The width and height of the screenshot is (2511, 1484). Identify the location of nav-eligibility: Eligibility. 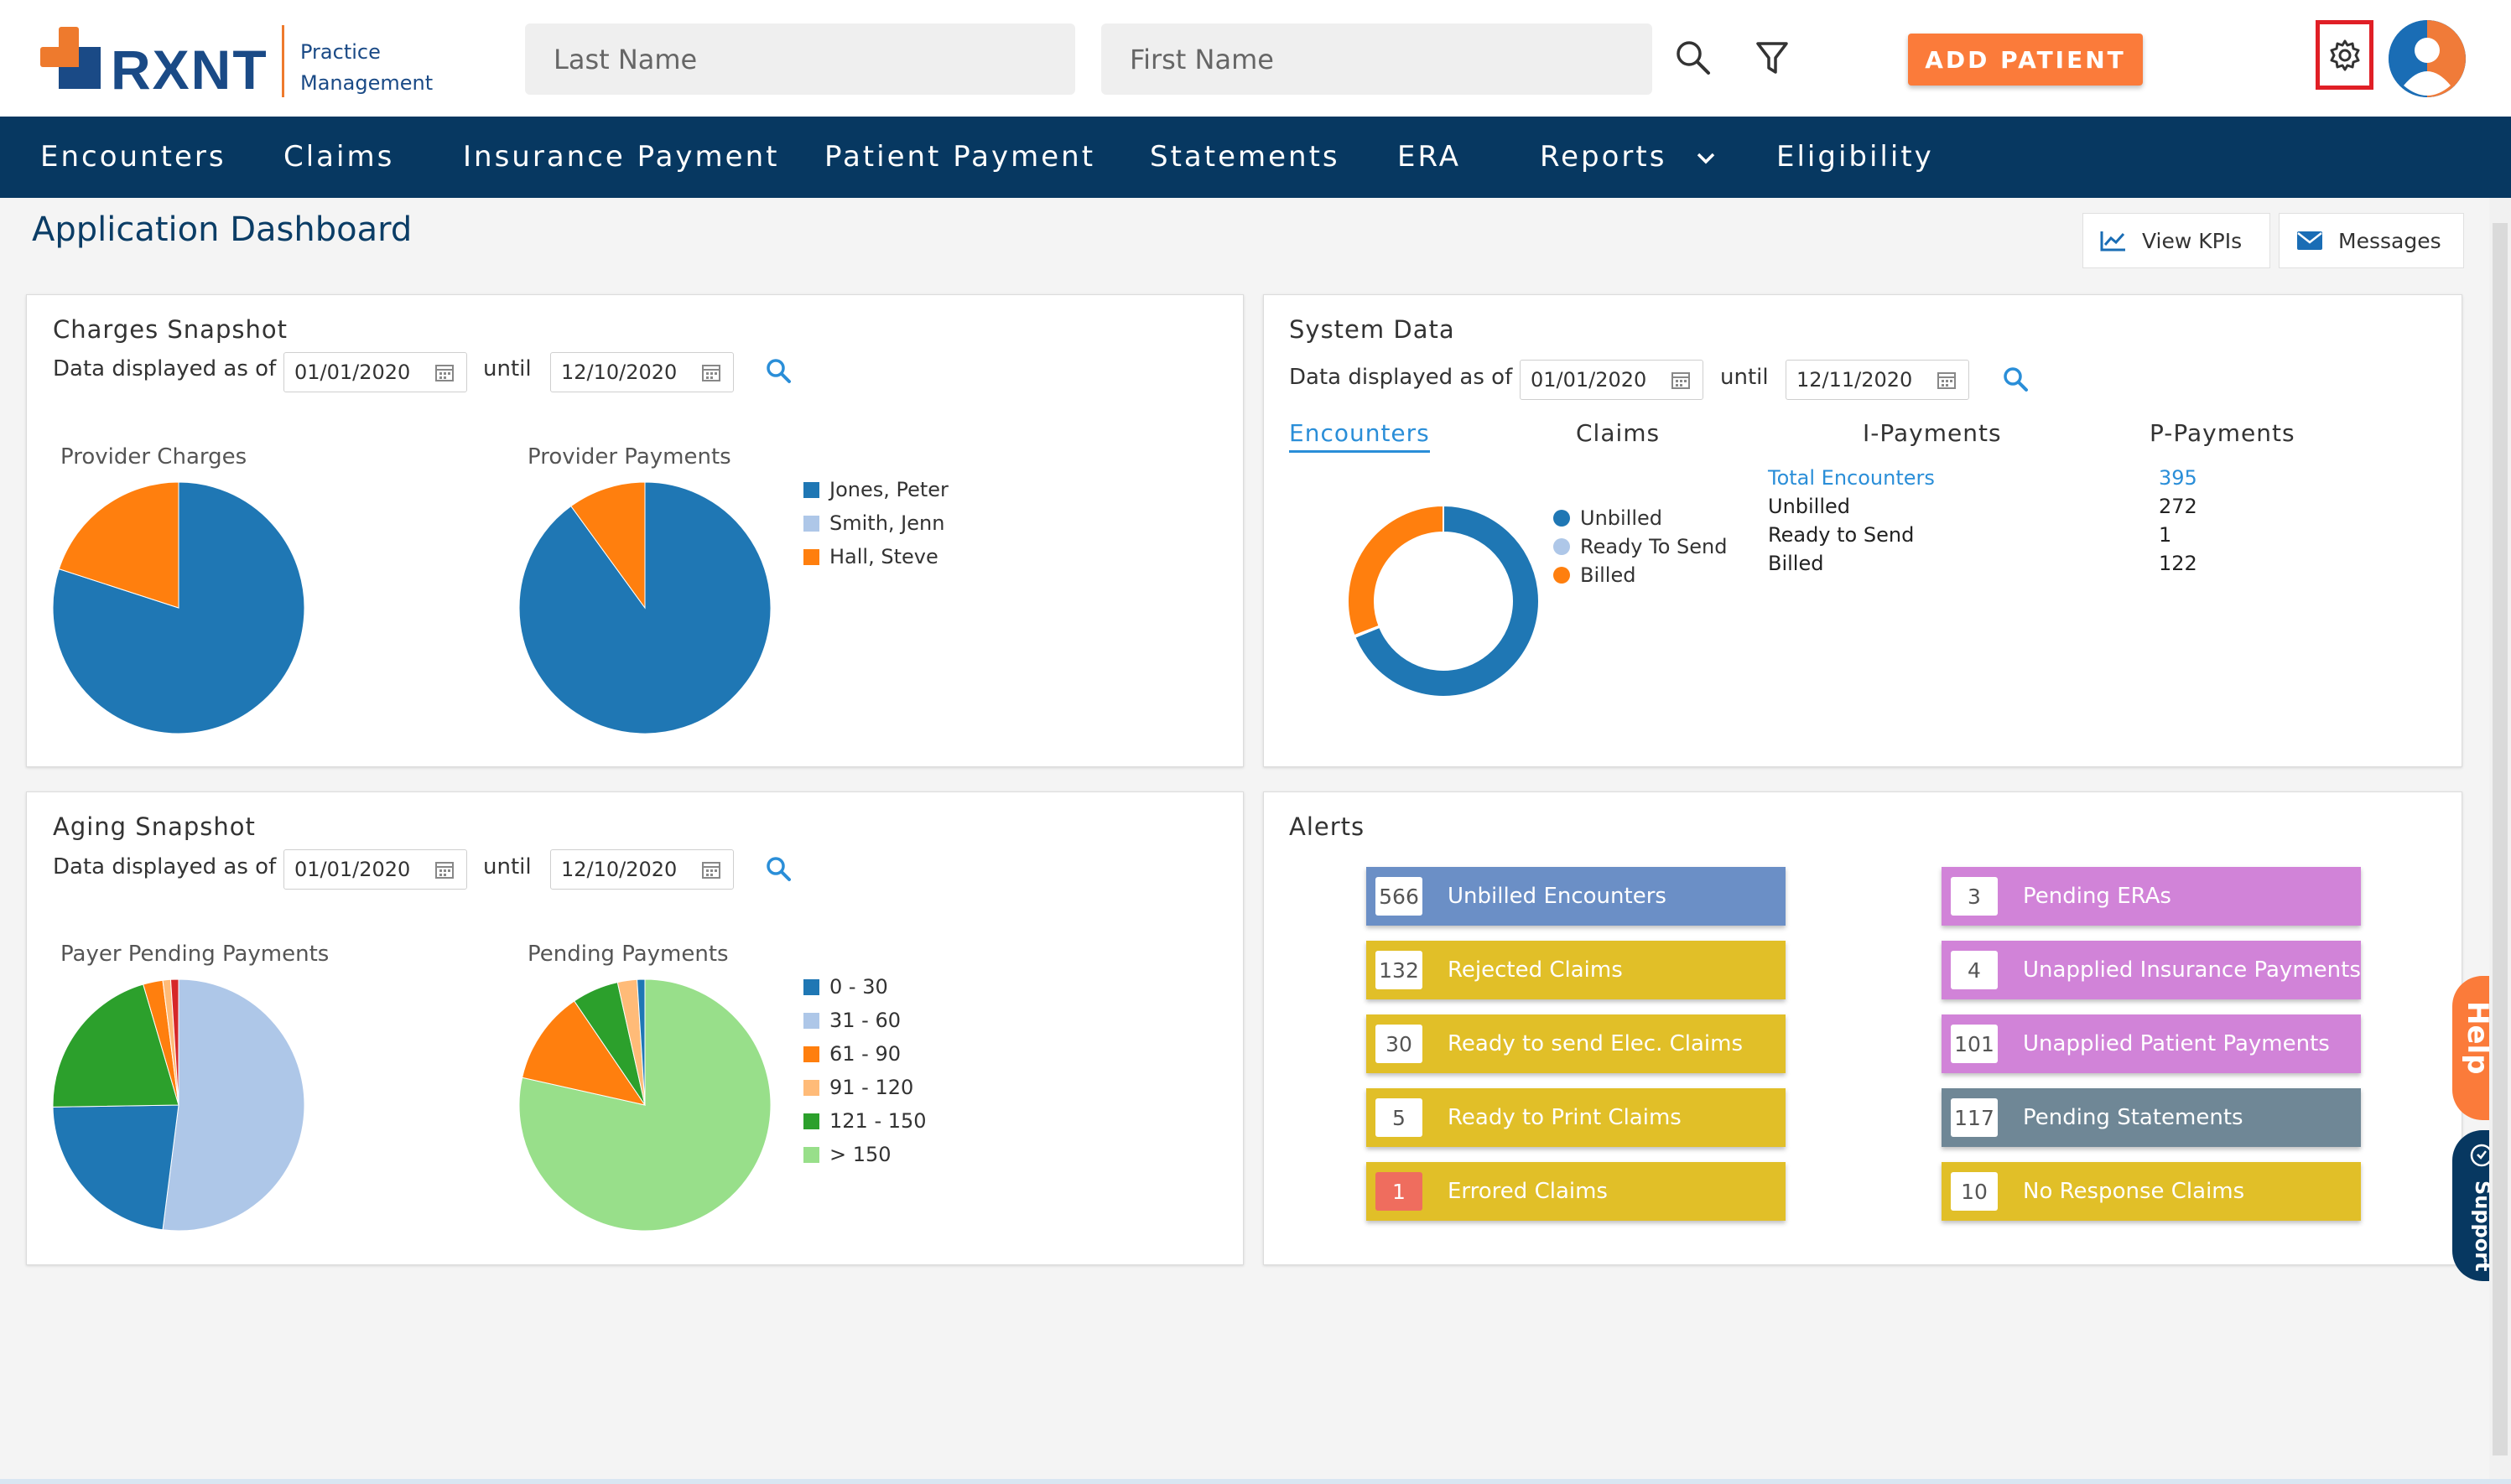
(1855, 157).